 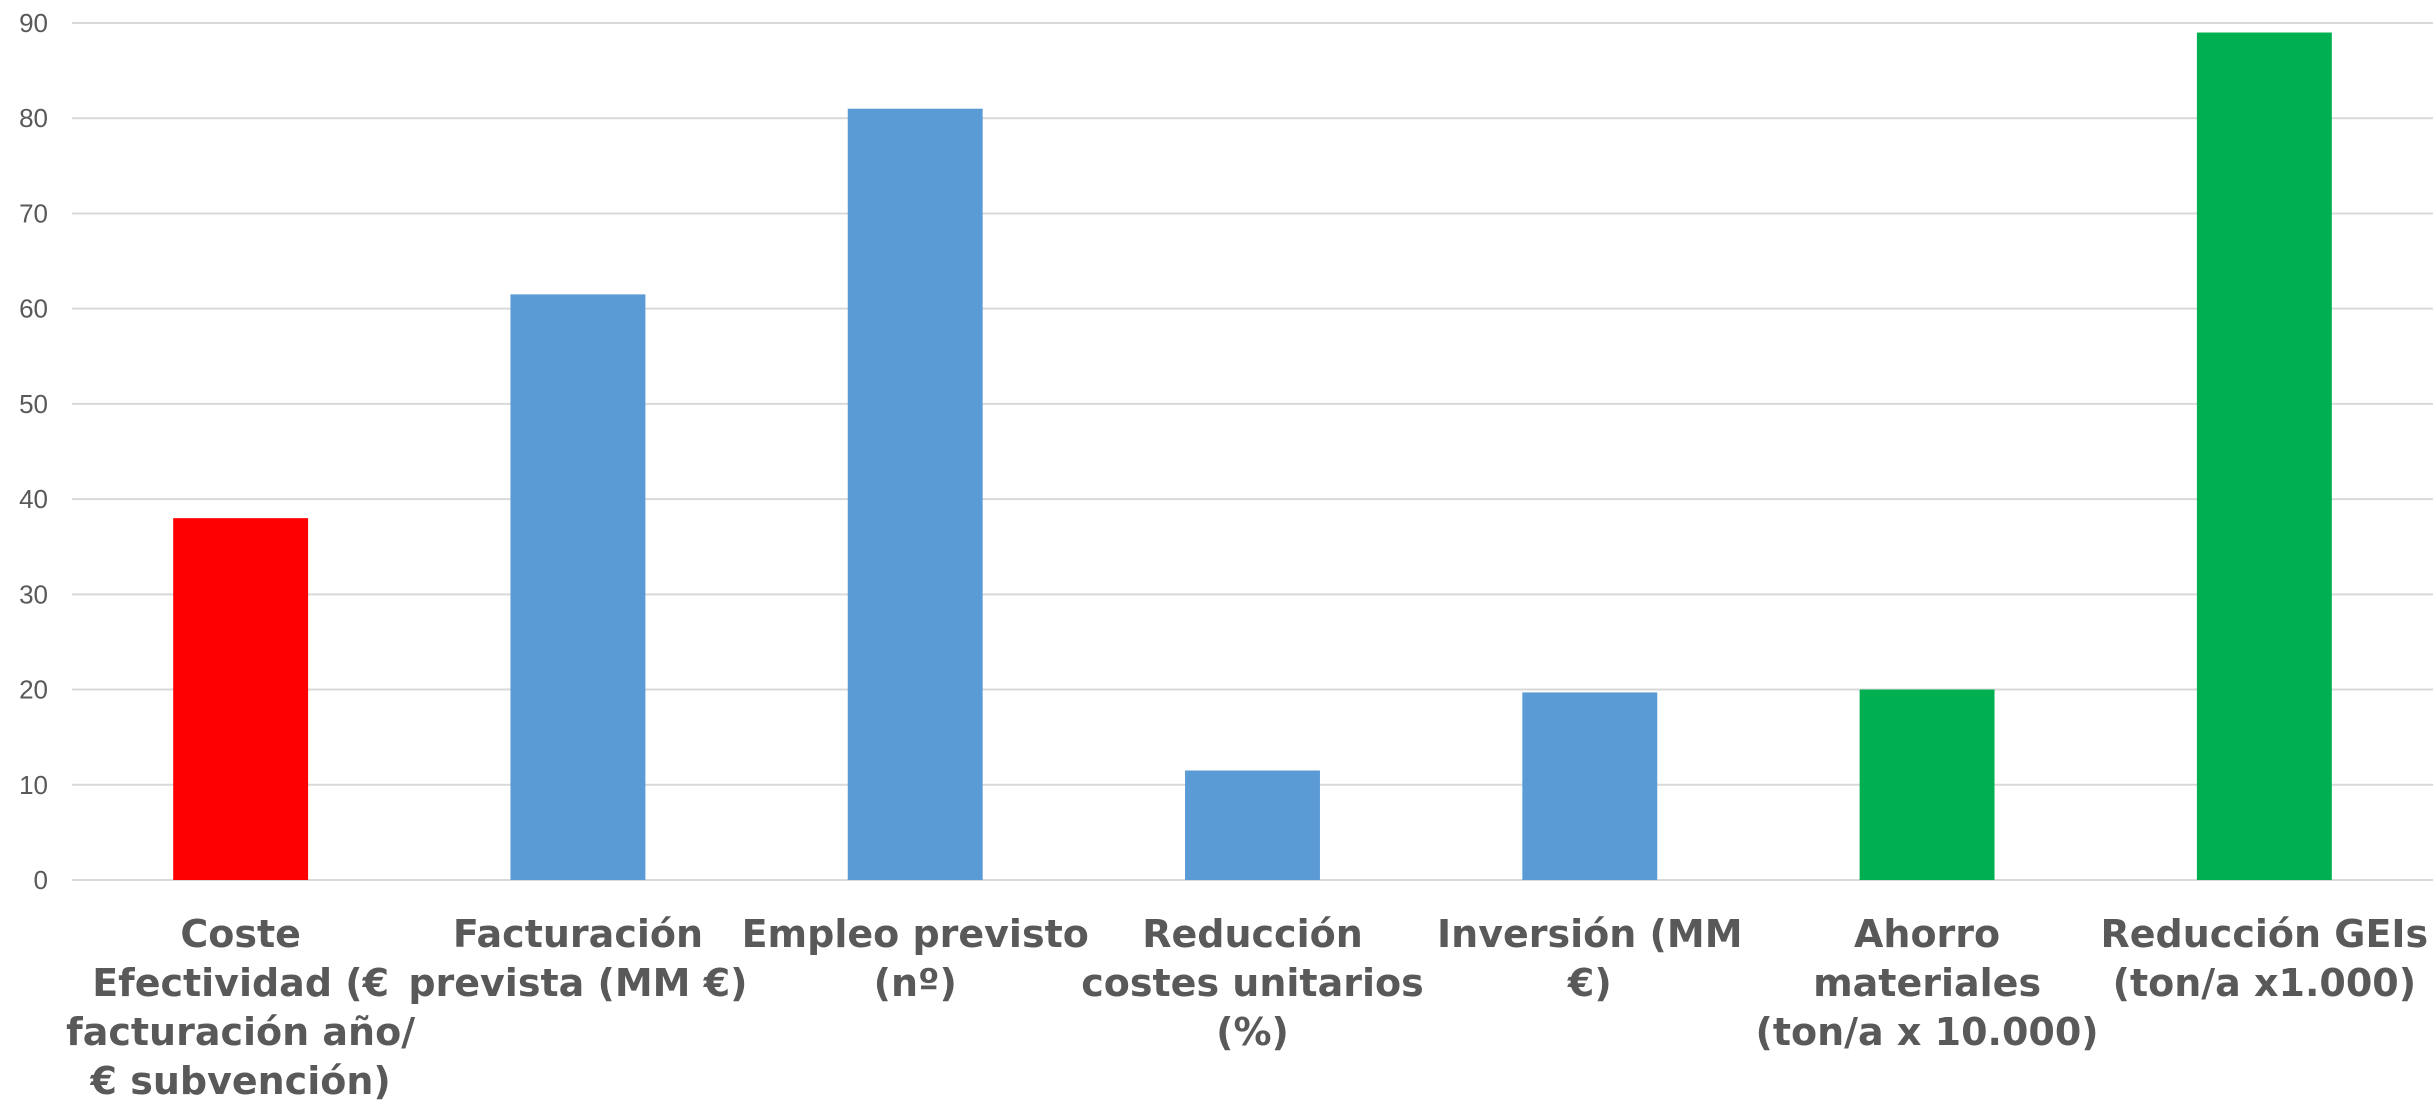 I want to click on x-category-label-line: (ton/a x 10.000), so click(x=1926, y=1032).